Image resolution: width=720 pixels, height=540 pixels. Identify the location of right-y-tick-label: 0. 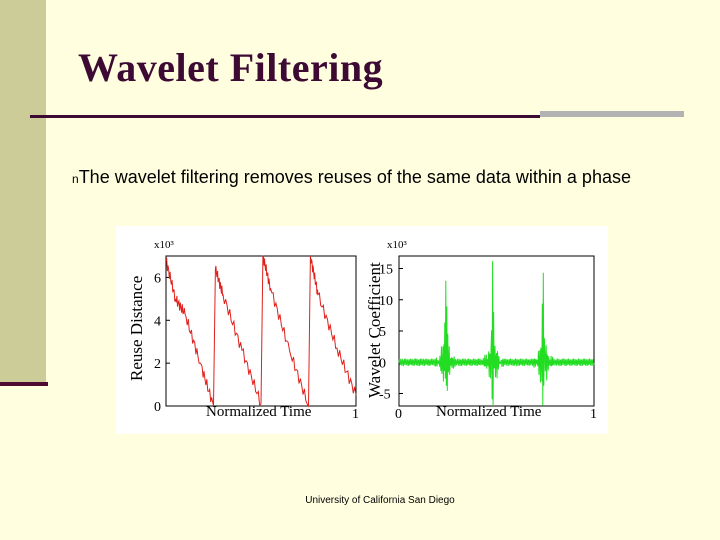
(382, 363).